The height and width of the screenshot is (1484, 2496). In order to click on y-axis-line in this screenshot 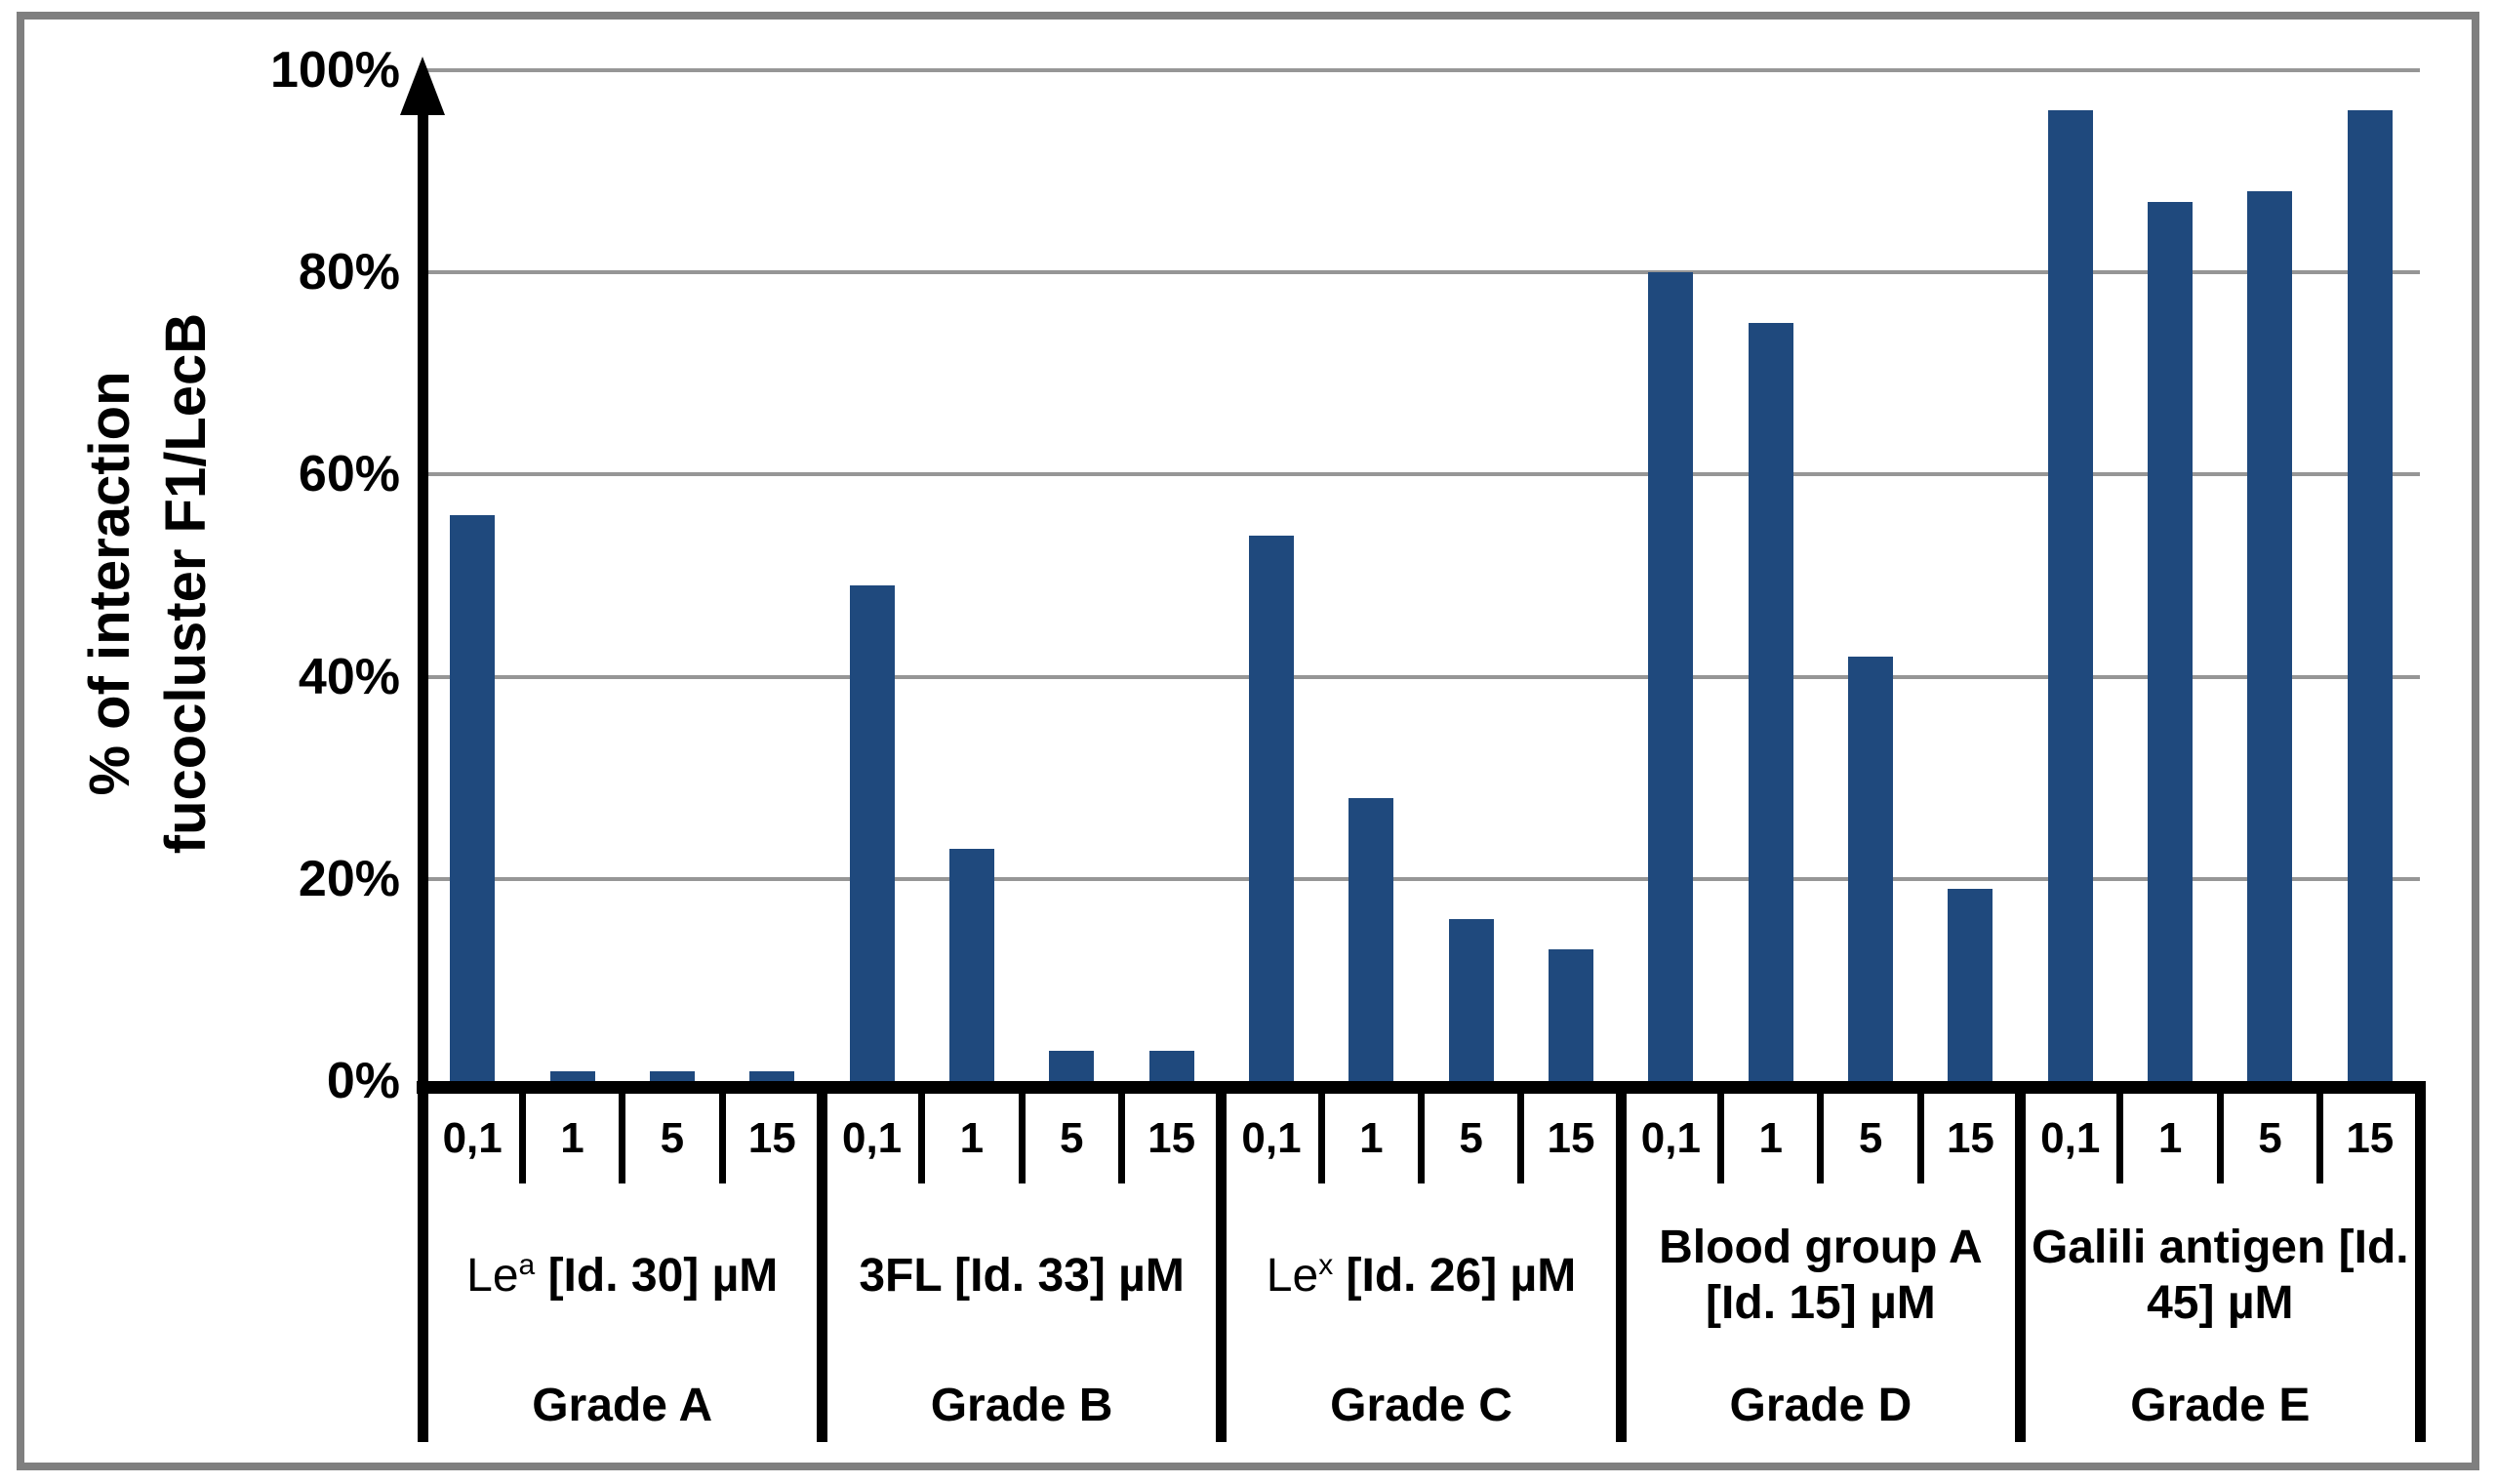, I will do `click(423, 592)`.